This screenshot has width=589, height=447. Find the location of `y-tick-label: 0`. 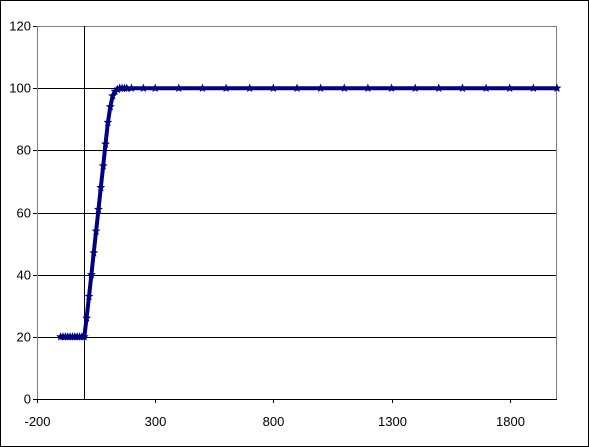

y-tick-label: 0 is located at coordinates (27, 399).